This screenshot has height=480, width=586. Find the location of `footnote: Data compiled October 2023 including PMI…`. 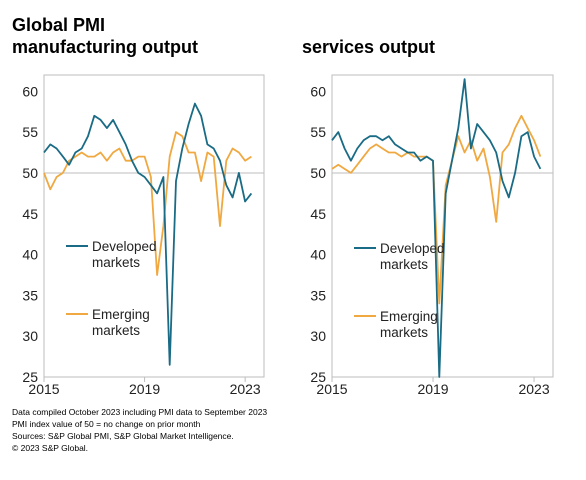

footnote: Data compiled October 2023 including PMI… is located at coordinates (139, 430).